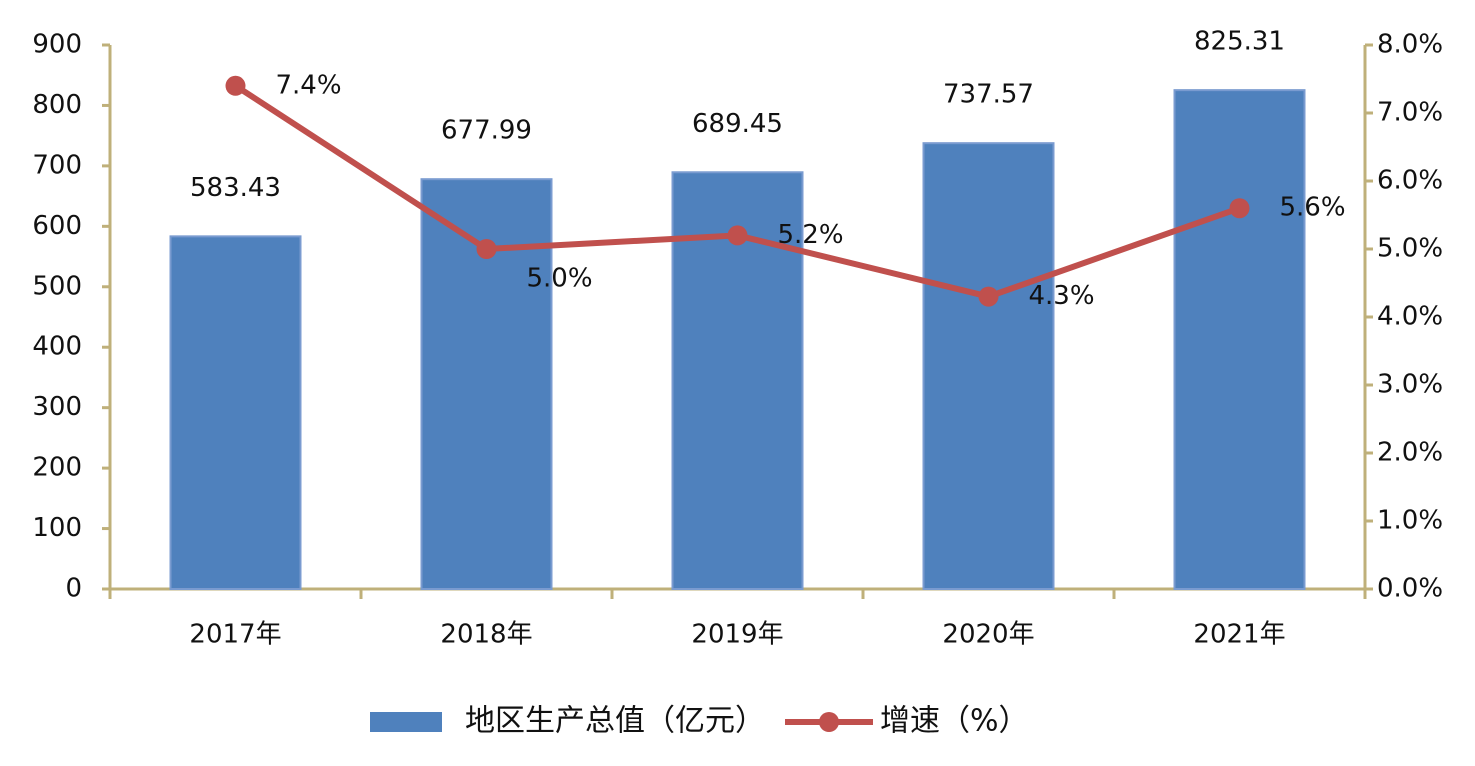  Describe the element at coordinates (235, 635) in the screenshot. I see `x-tick-label: 2017年` at that location.